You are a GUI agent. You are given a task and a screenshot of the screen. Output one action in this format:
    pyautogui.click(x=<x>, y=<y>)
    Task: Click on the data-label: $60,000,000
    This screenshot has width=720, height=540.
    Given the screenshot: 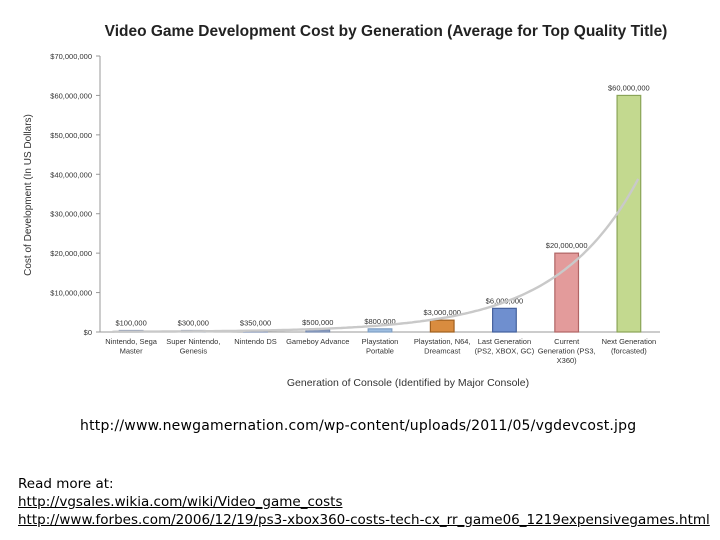 What is the action you would take?
    pyautogui.click(x=629, y=87)
    